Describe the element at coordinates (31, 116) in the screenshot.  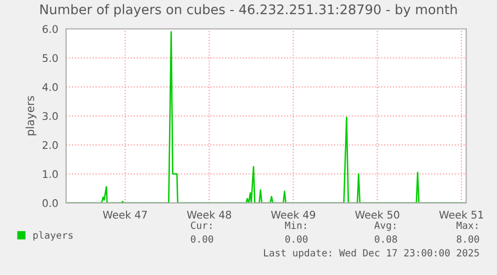
I see `y-axis-title: players` at that location.